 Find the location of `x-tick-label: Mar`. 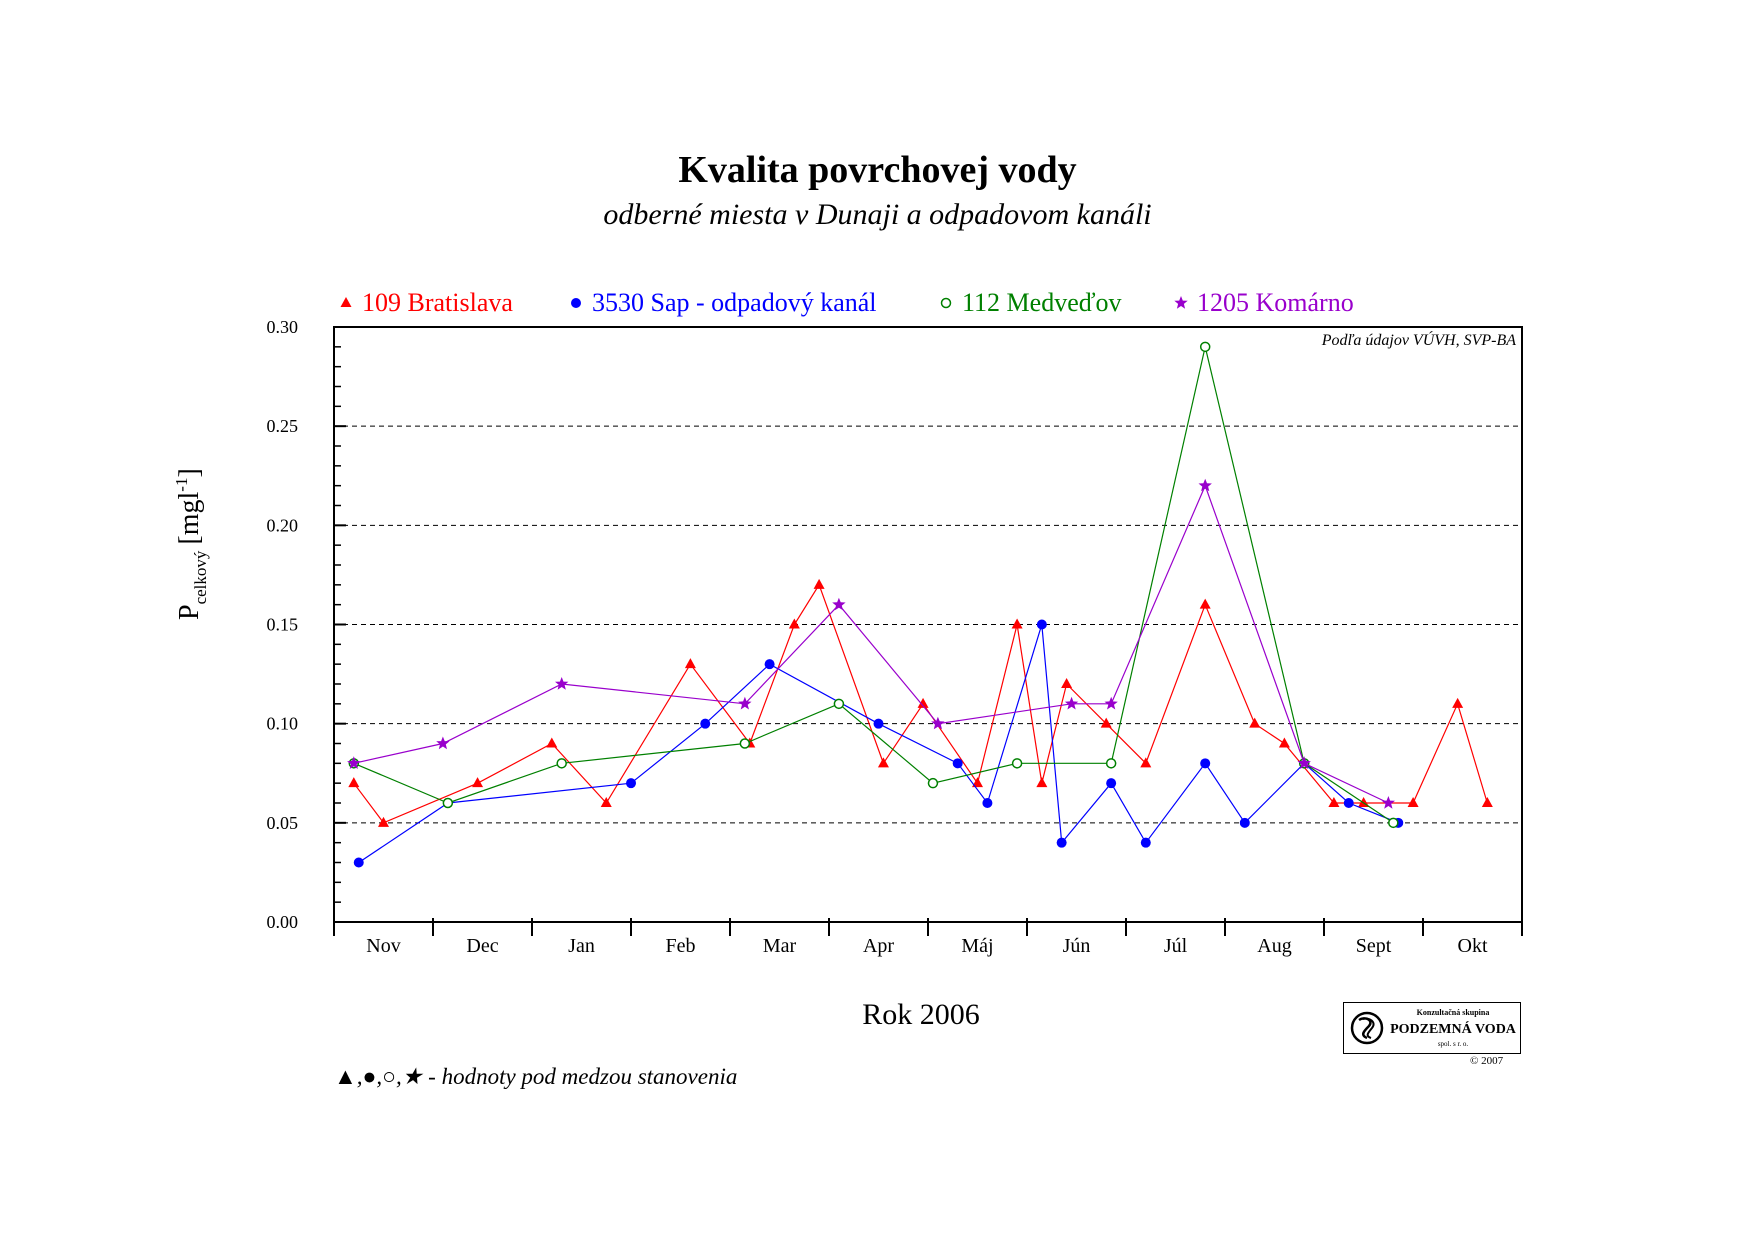

x-tick-label: Mar is located at coordinates (780, 946).